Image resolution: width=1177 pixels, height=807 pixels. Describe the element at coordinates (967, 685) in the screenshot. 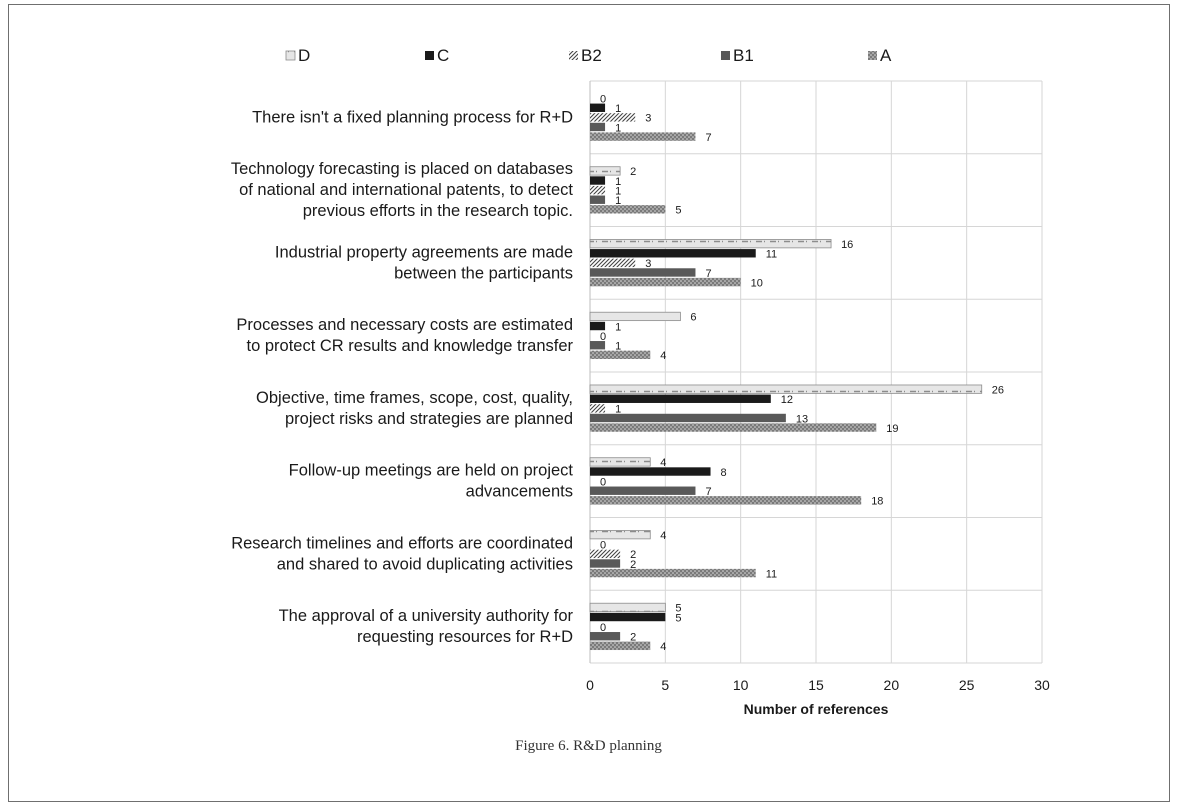

I see `x-tick-label: 25` at that location.